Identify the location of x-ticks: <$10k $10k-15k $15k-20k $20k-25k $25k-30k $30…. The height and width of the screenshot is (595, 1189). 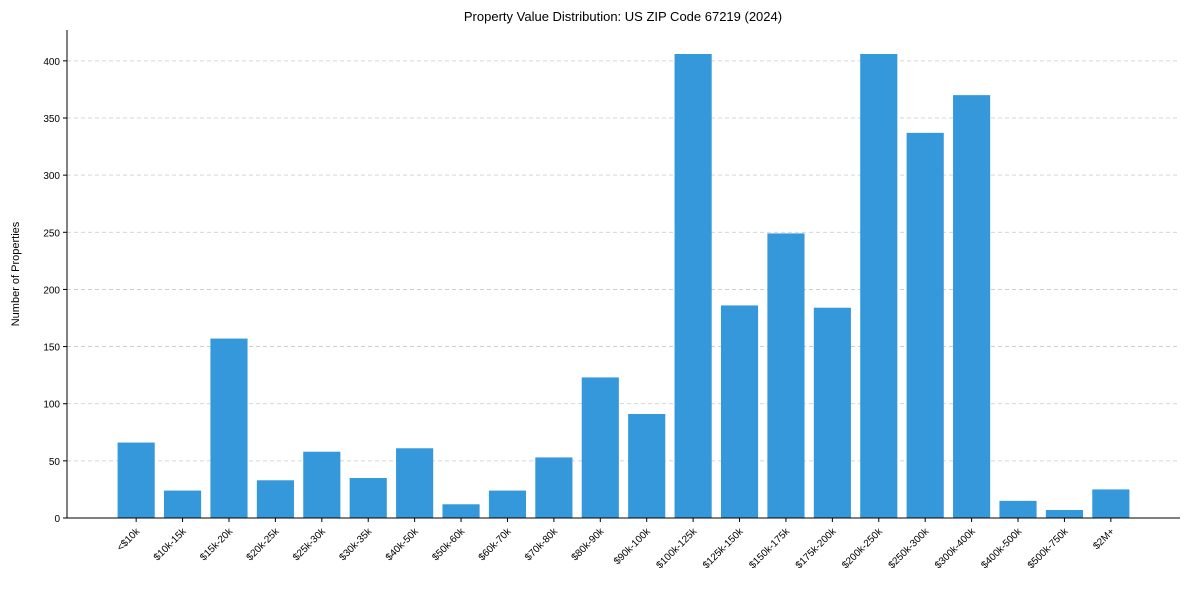
(616, 544).